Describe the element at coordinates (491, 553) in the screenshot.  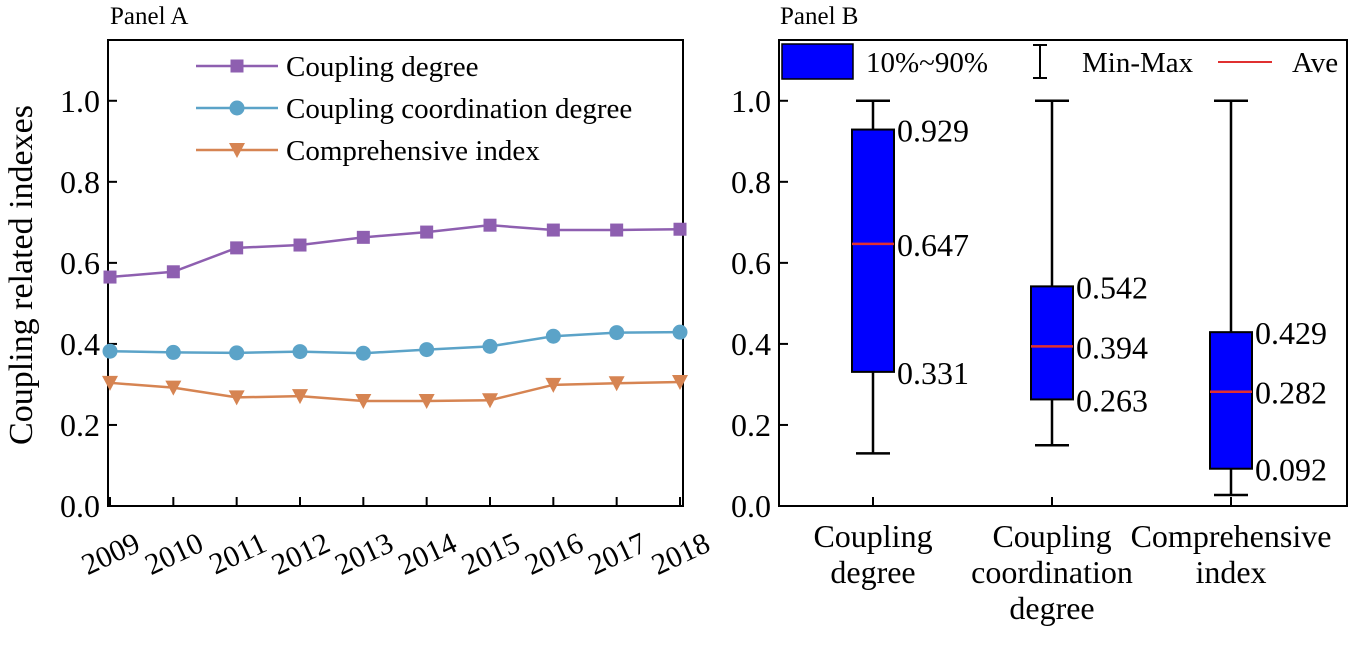
I see `panel-a-x-tick-label: 2015` at that location.